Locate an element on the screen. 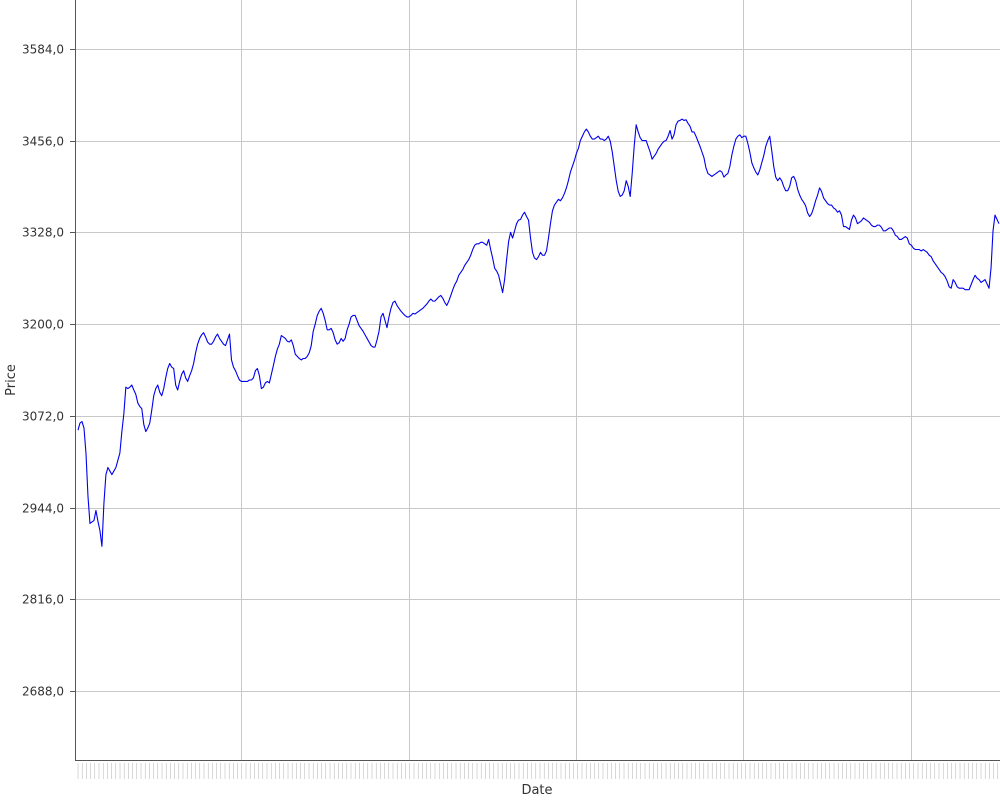  y-tick-label: 3328,0 is located at coordinates (43, 233).